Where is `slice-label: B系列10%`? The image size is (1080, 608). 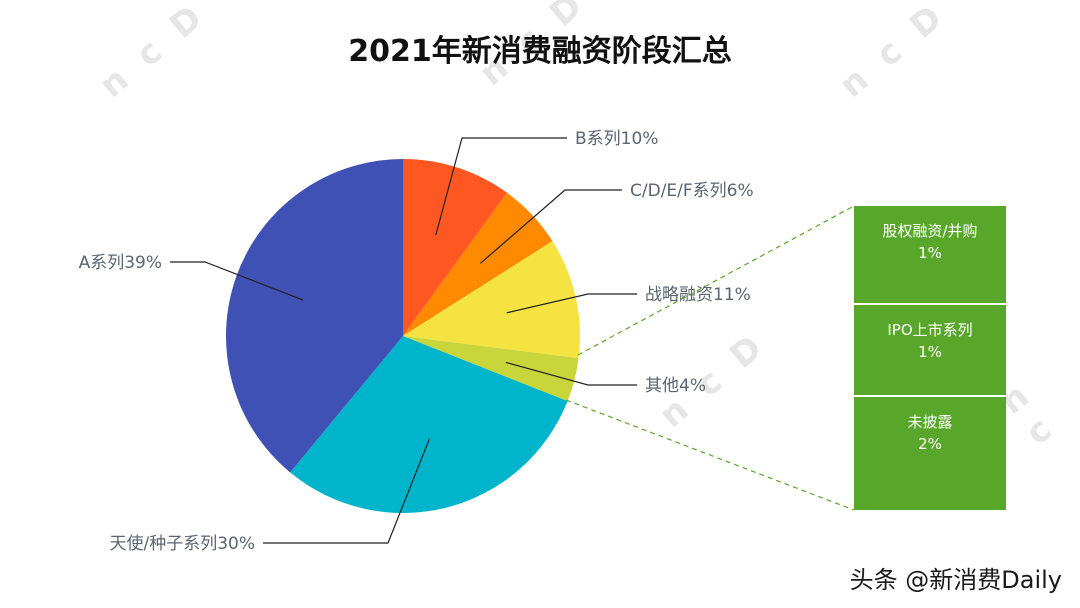 slice-label: B系列10% is located at coordinates (616, 139).